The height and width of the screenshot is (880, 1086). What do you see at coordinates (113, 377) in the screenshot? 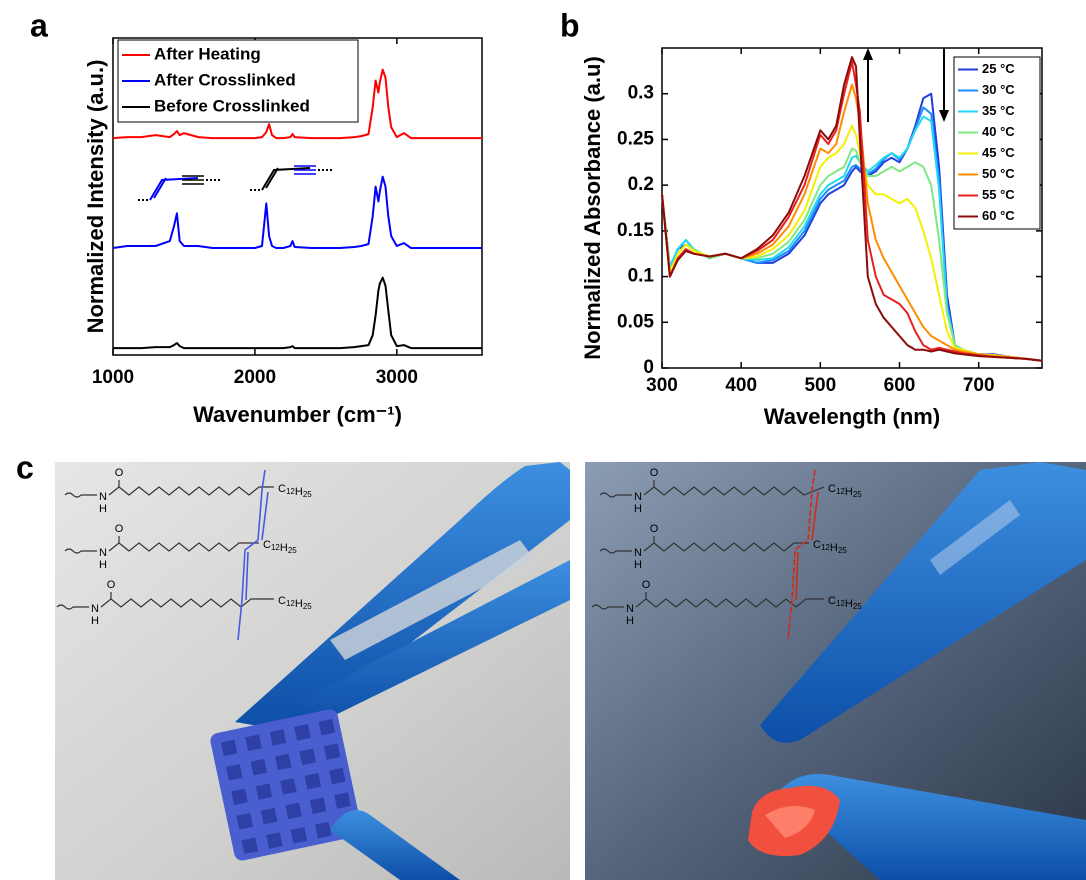
I see `x-tick-label: 1000` at bounding box center [113, 377].